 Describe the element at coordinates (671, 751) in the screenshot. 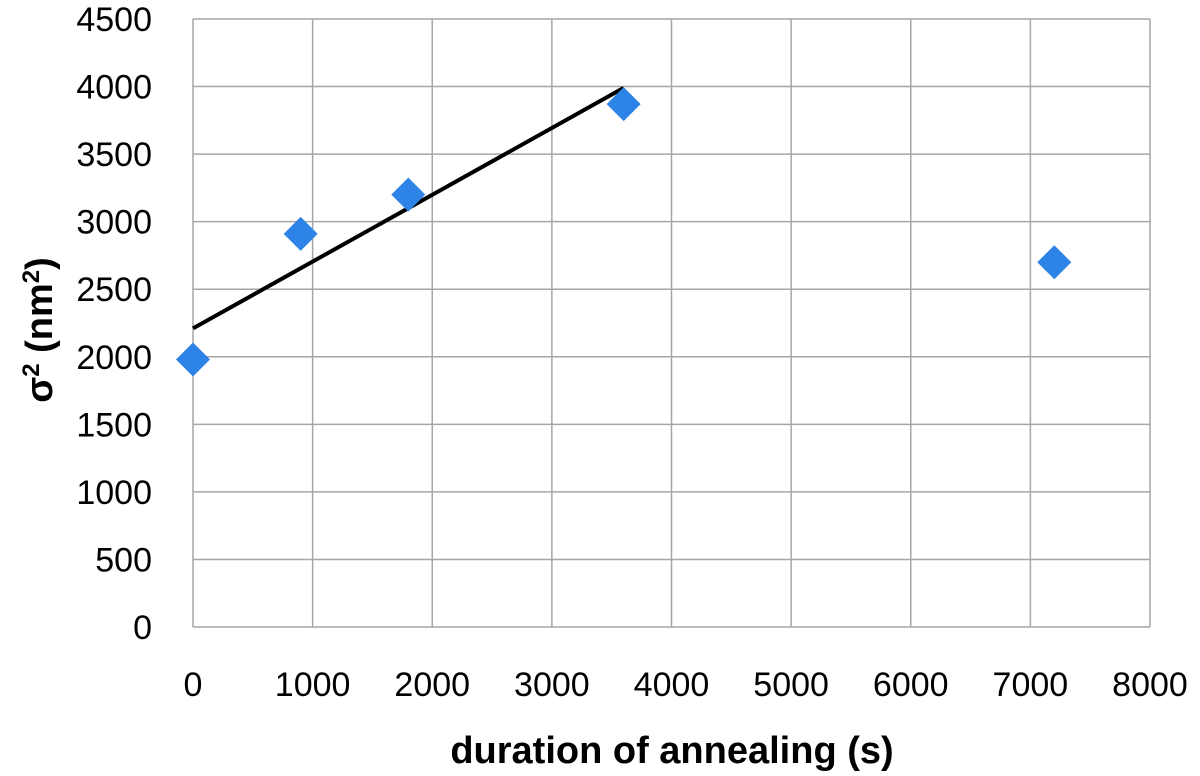

I see `x-axis-title: duration of annealing (s)` at that location.